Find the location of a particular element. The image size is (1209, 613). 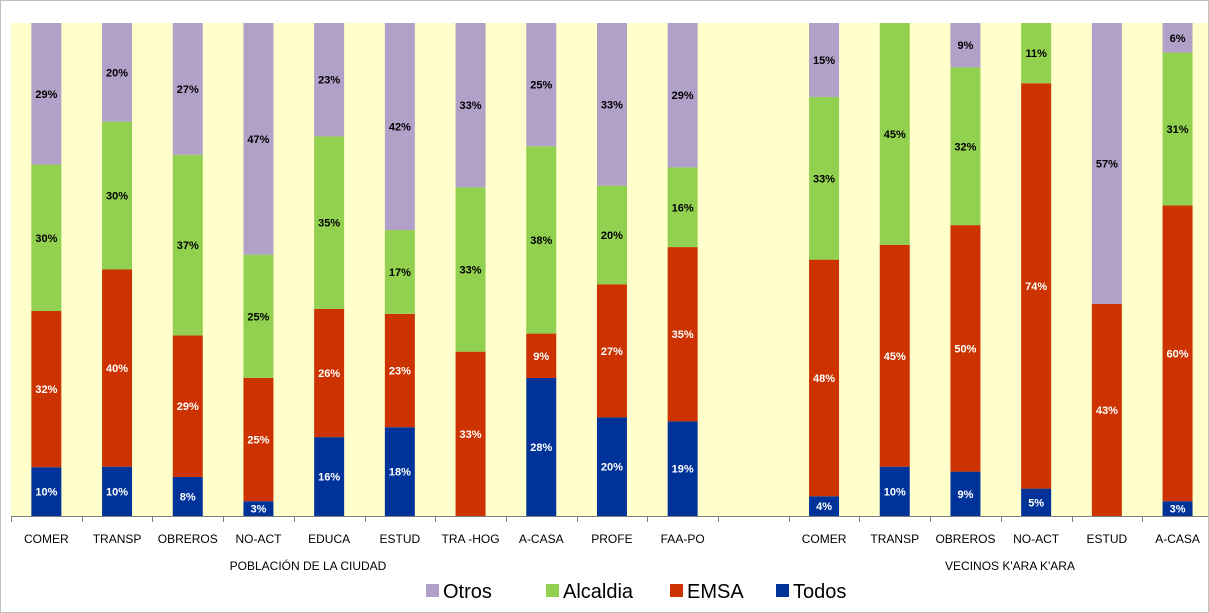

data-label: 11% is located at coordinates (1036, 54).